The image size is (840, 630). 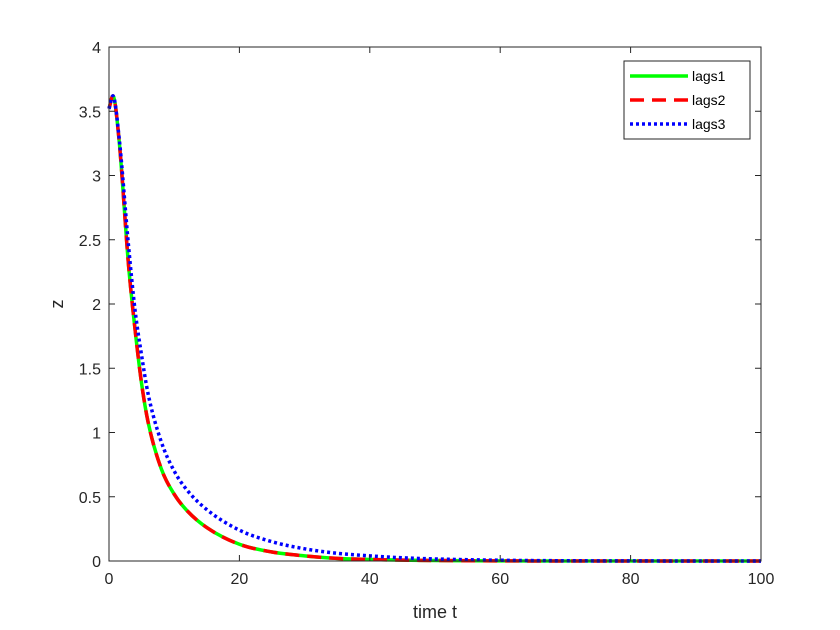 What do you see at coordinates (90, 241) in the screenshot?
I see `y-tick-label: 2.5` at bounding box center [90, 241].